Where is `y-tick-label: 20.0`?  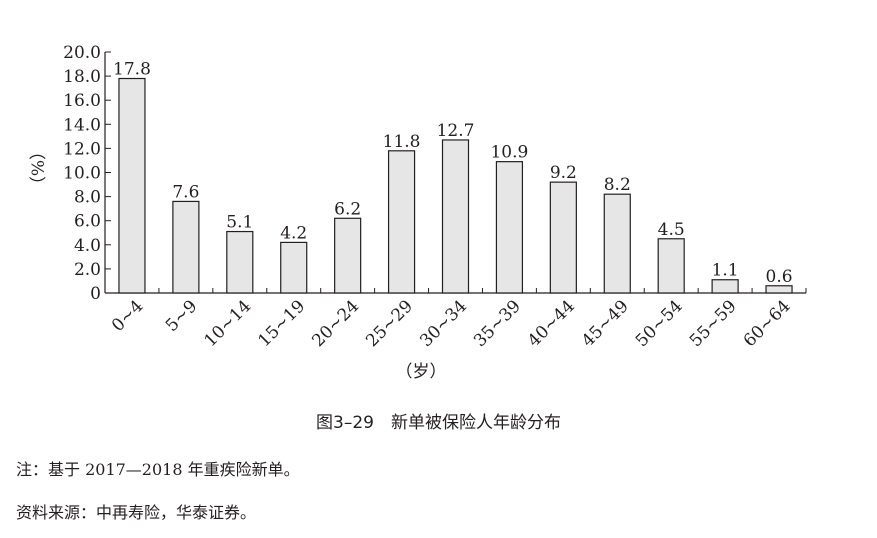
y-tick-label: 20.0 is located at coordinates (82, 53).